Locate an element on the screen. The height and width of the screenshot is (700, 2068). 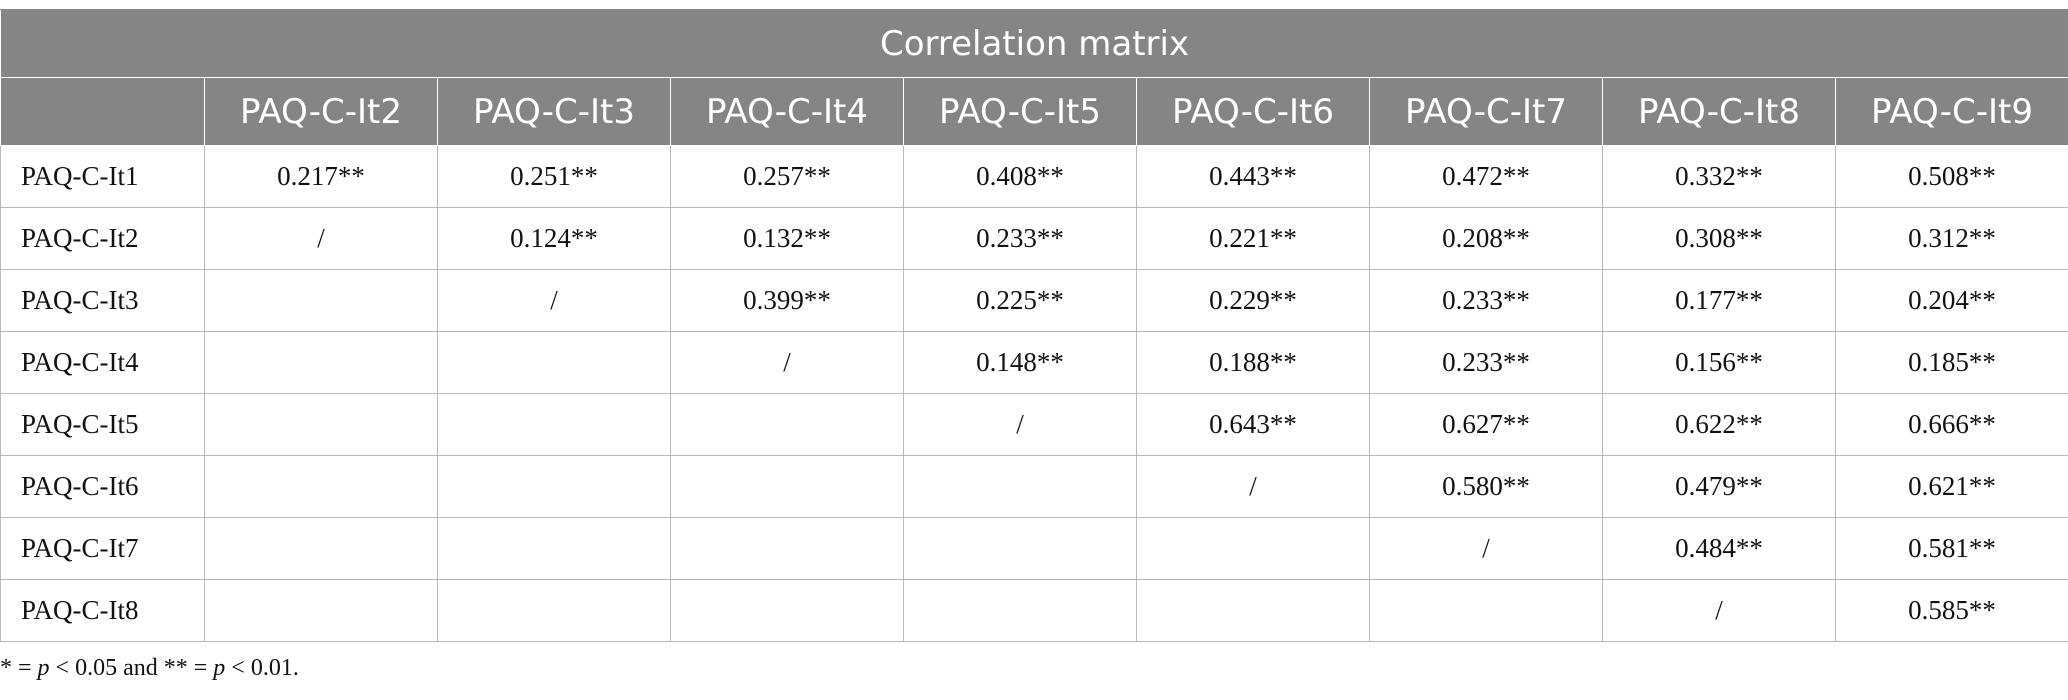
cell: 0.580** is located at coordinates (1486, 486).